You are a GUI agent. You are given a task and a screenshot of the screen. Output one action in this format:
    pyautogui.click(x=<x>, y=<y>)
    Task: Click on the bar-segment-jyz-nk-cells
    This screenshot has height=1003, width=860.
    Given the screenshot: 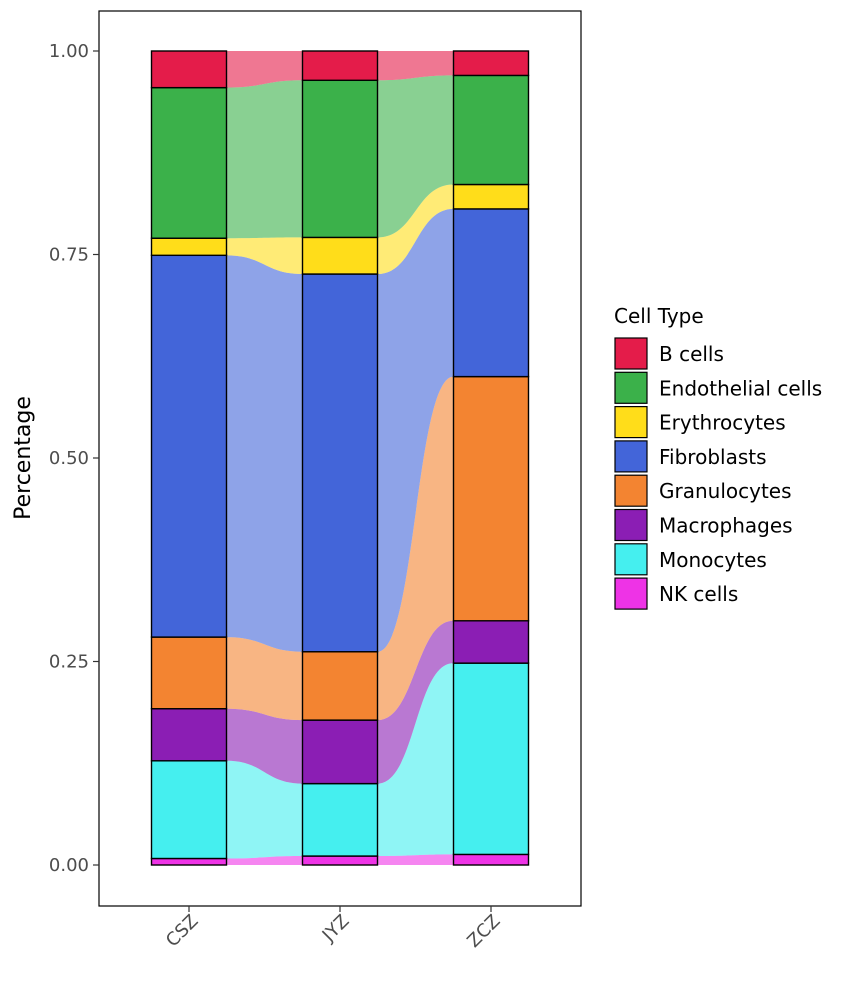 What is the action you would take?
    pyautogui.click(x=340, y=860)
    